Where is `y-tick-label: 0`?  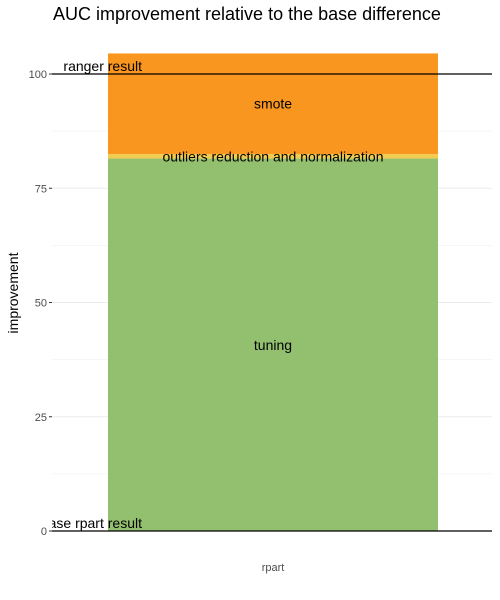 y-tick-label: 0 is located at coordinates (44, 532).